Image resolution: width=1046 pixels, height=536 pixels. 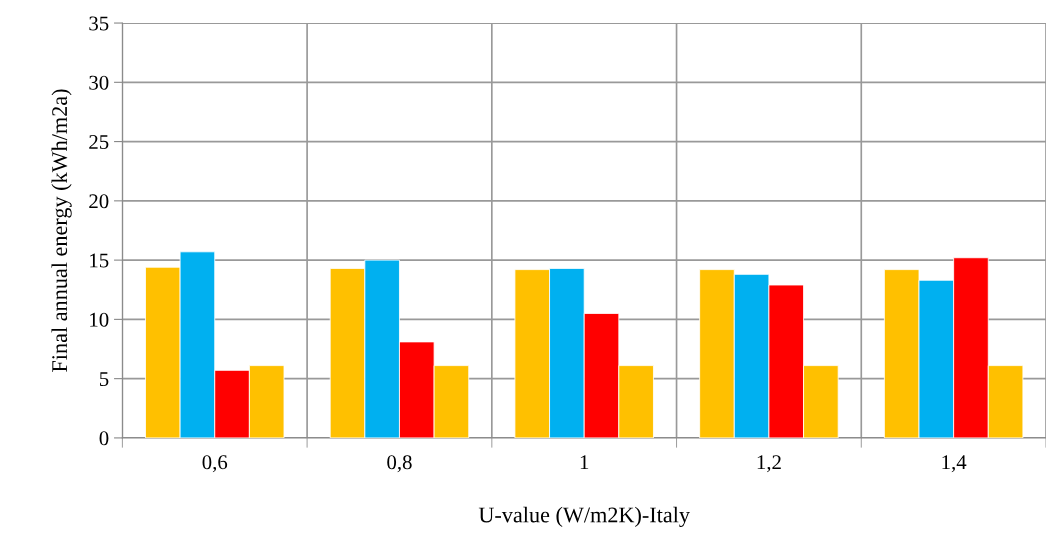 I want to click on x-tick-label: 1,4, so click(x=954, y=464).